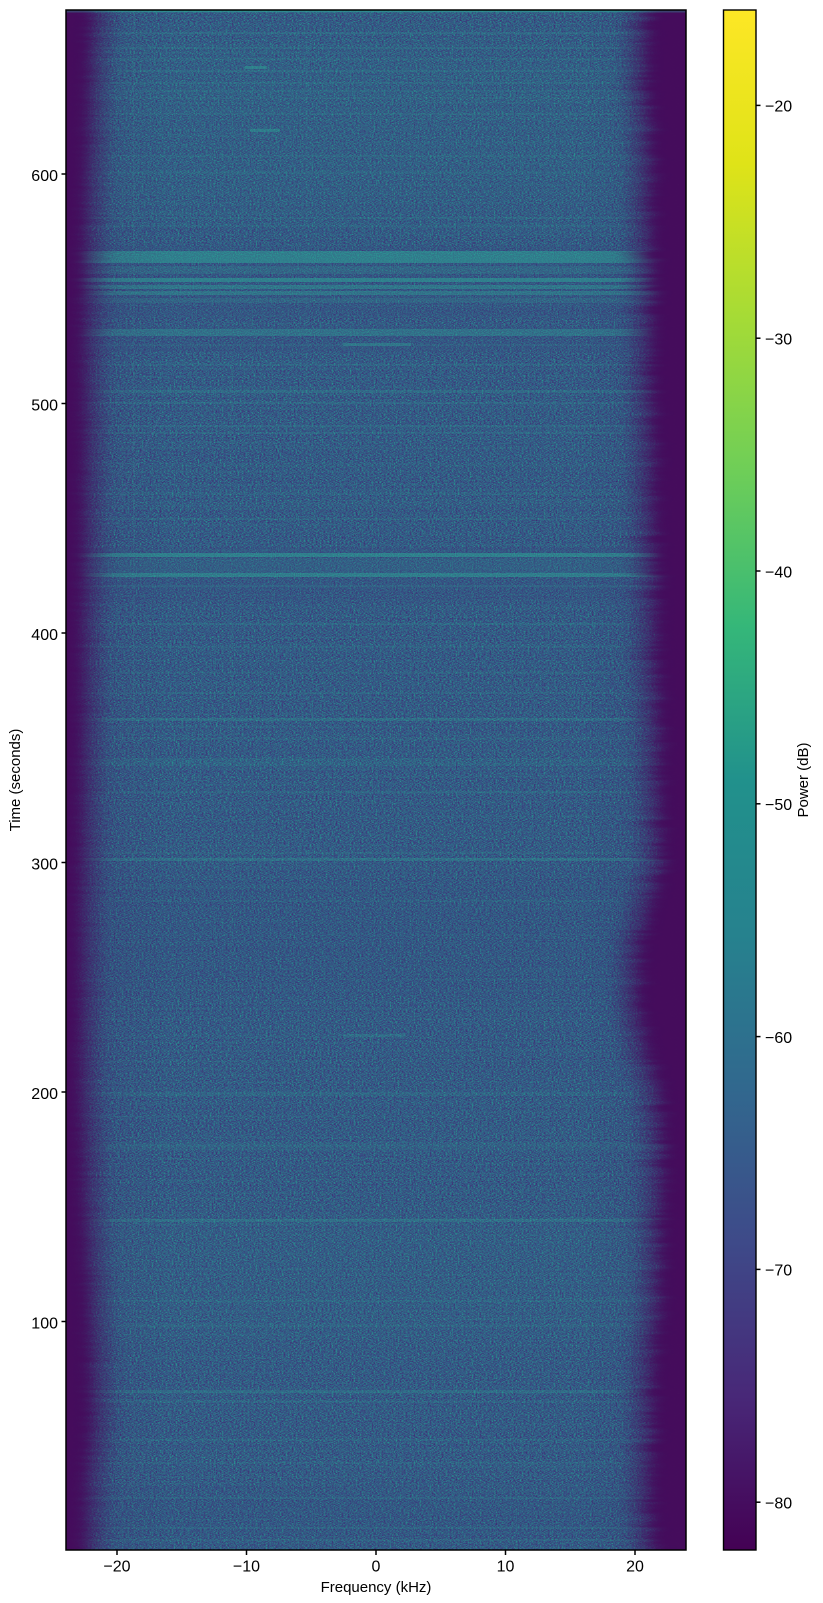 The image size is (823, 1603). I want to click on svg-text: 600, so click(44, 176).